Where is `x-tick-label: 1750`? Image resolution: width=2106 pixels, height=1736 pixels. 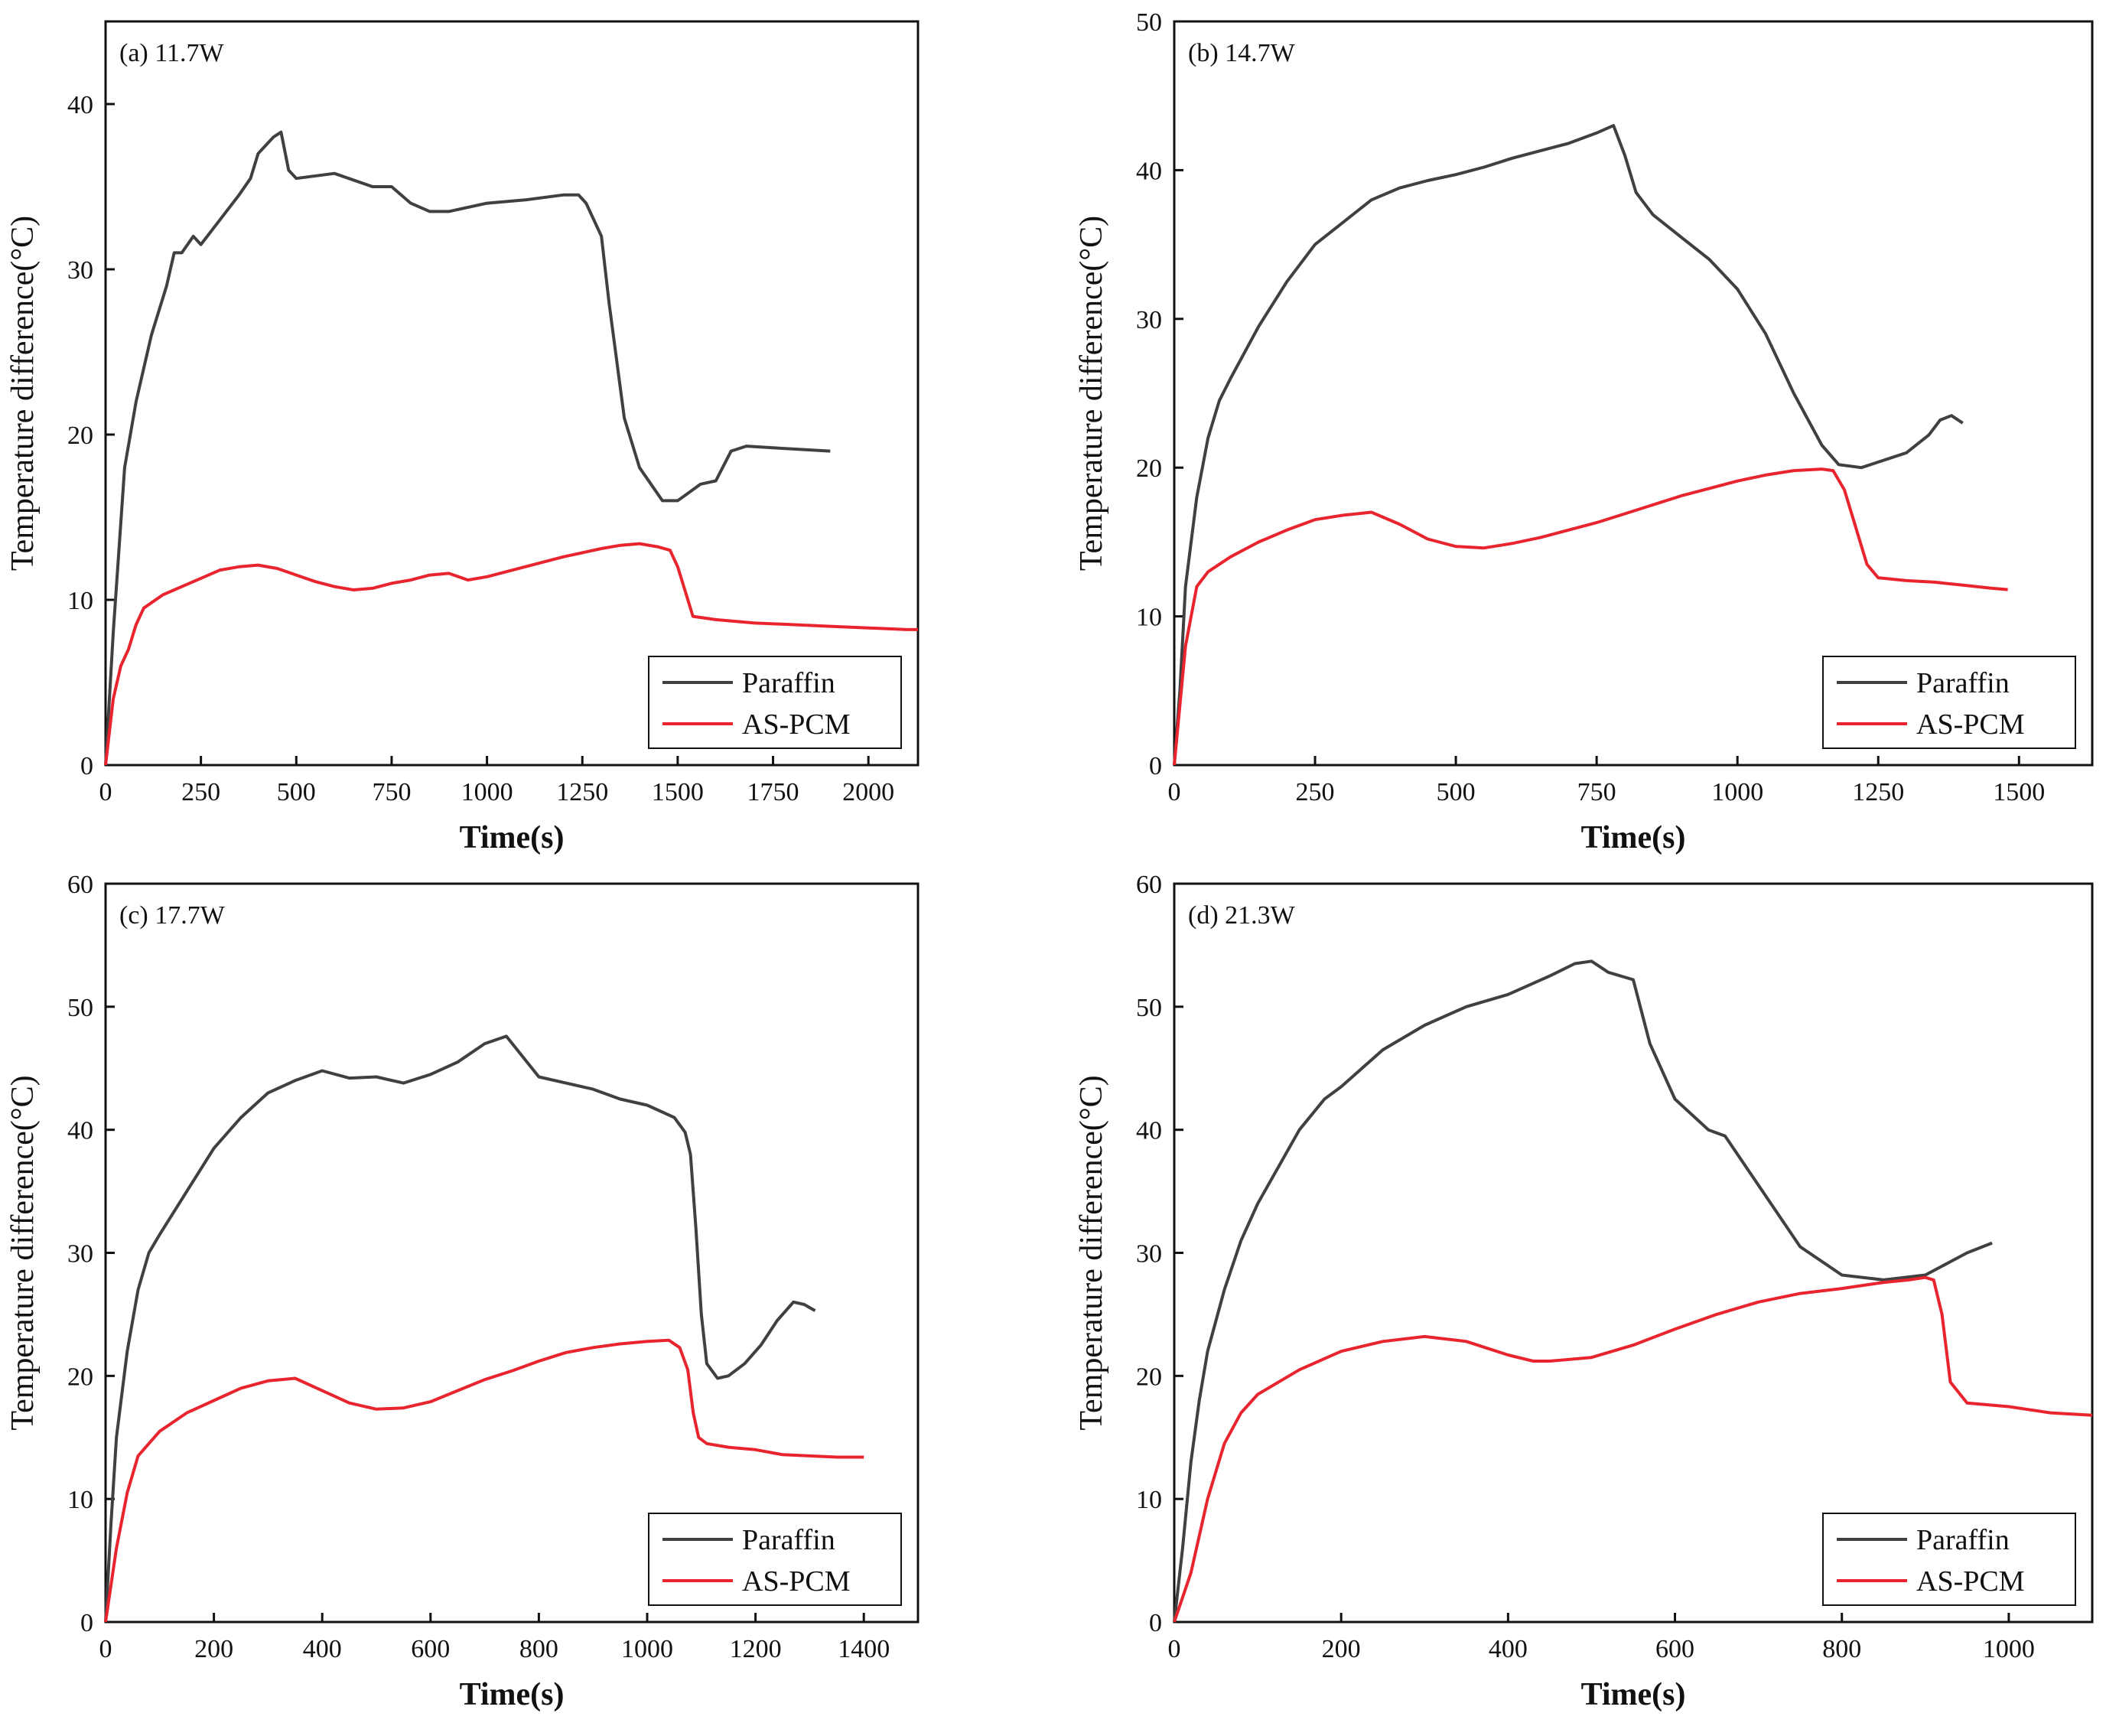
x-tick-label: 1750 is located at coordinates (773, 792).